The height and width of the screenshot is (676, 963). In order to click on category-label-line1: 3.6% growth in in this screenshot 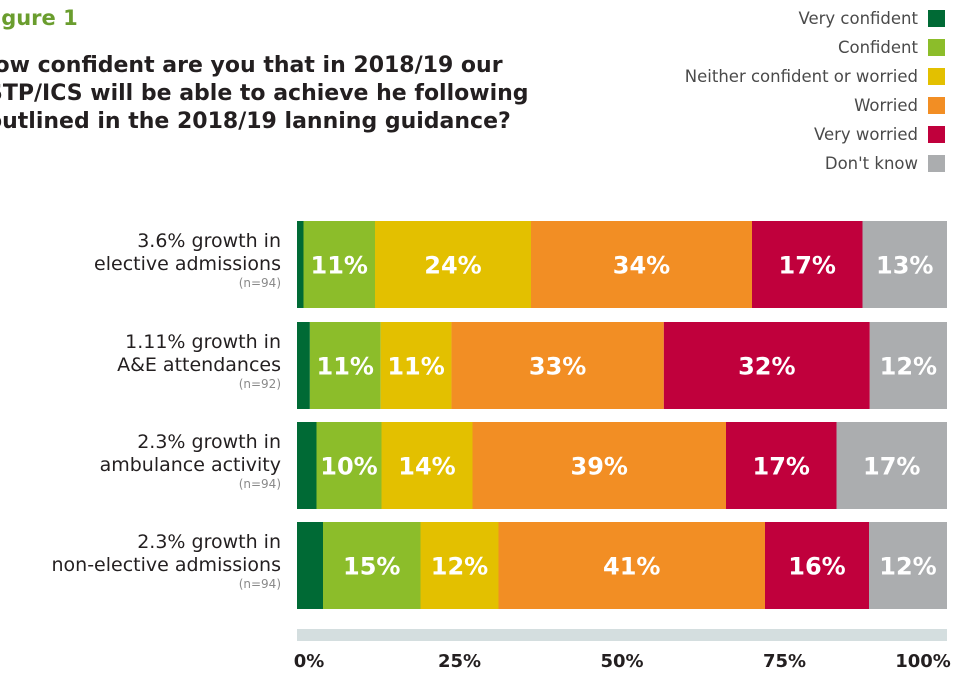, I will do `click(209, 241)`.